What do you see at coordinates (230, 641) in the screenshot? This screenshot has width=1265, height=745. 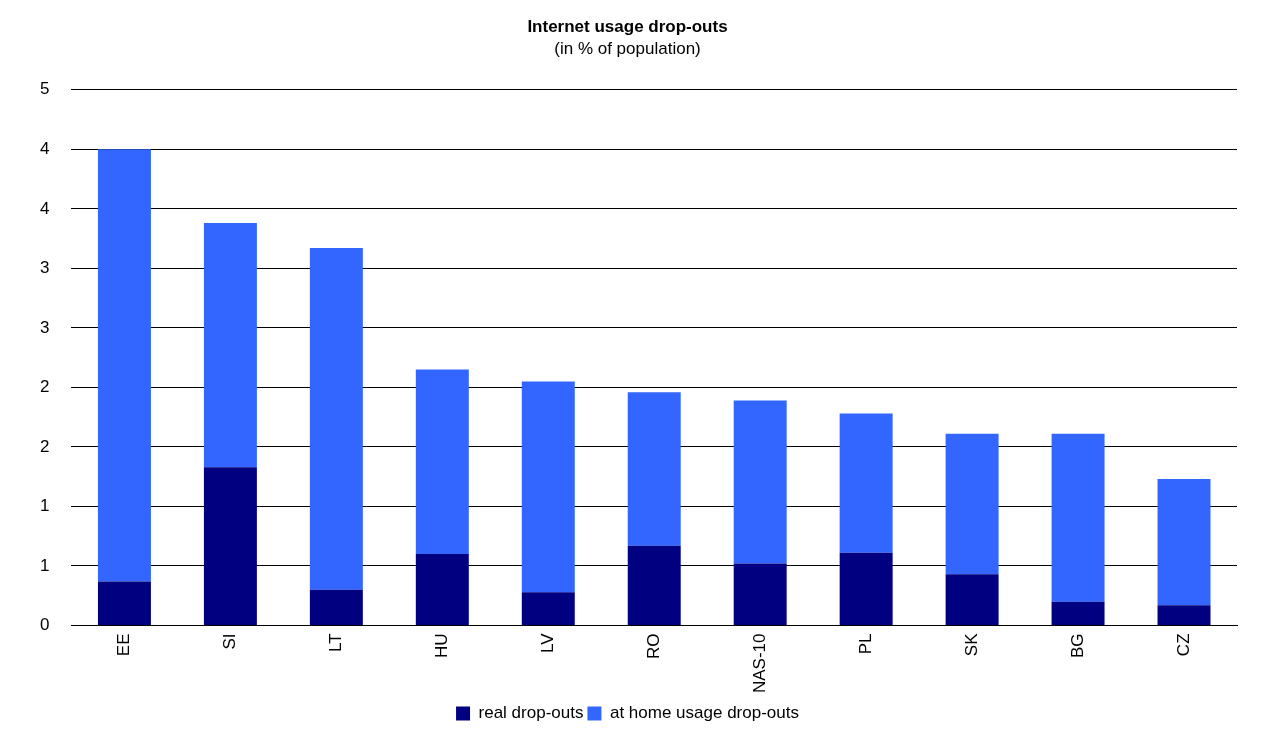 I see `x-tick-label: SI` at bounding box center [230, 641].